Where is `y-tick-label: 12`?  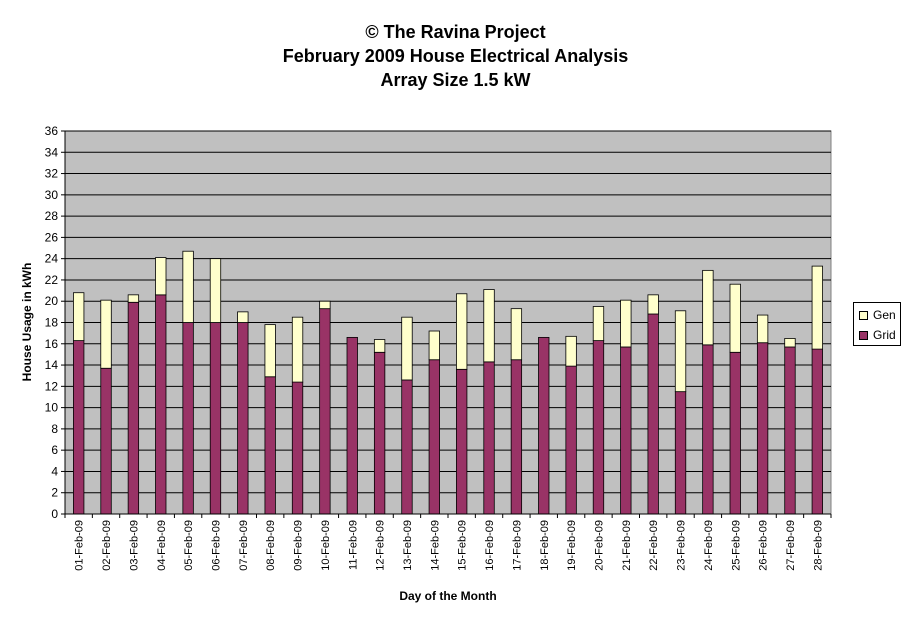 y-tick-label: 12 is located at coordinates (52, 386).